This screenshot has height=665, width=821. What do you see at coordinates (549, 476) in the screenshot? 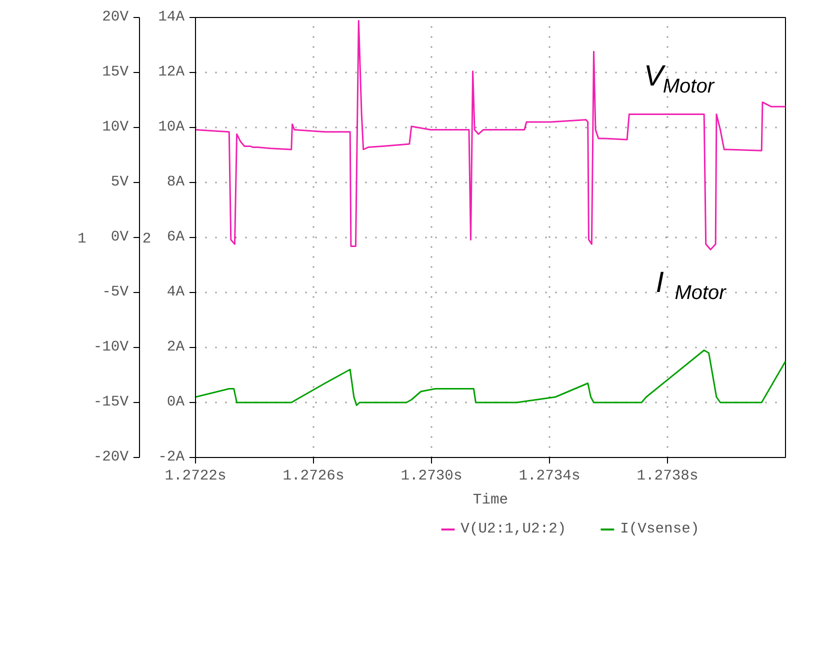
I see `x-tick-label: 1.2734s` at bounding box center [549, 476].